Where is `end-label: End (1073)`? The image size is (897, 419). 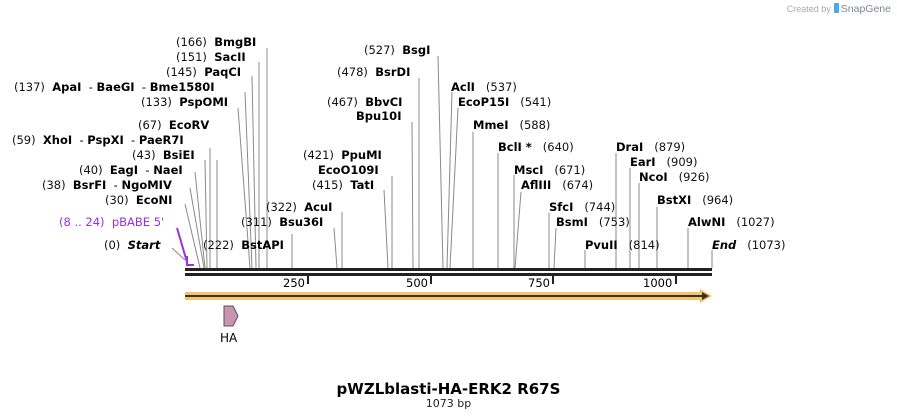
end-label: End (1073) is located at coordinates (749, 245).